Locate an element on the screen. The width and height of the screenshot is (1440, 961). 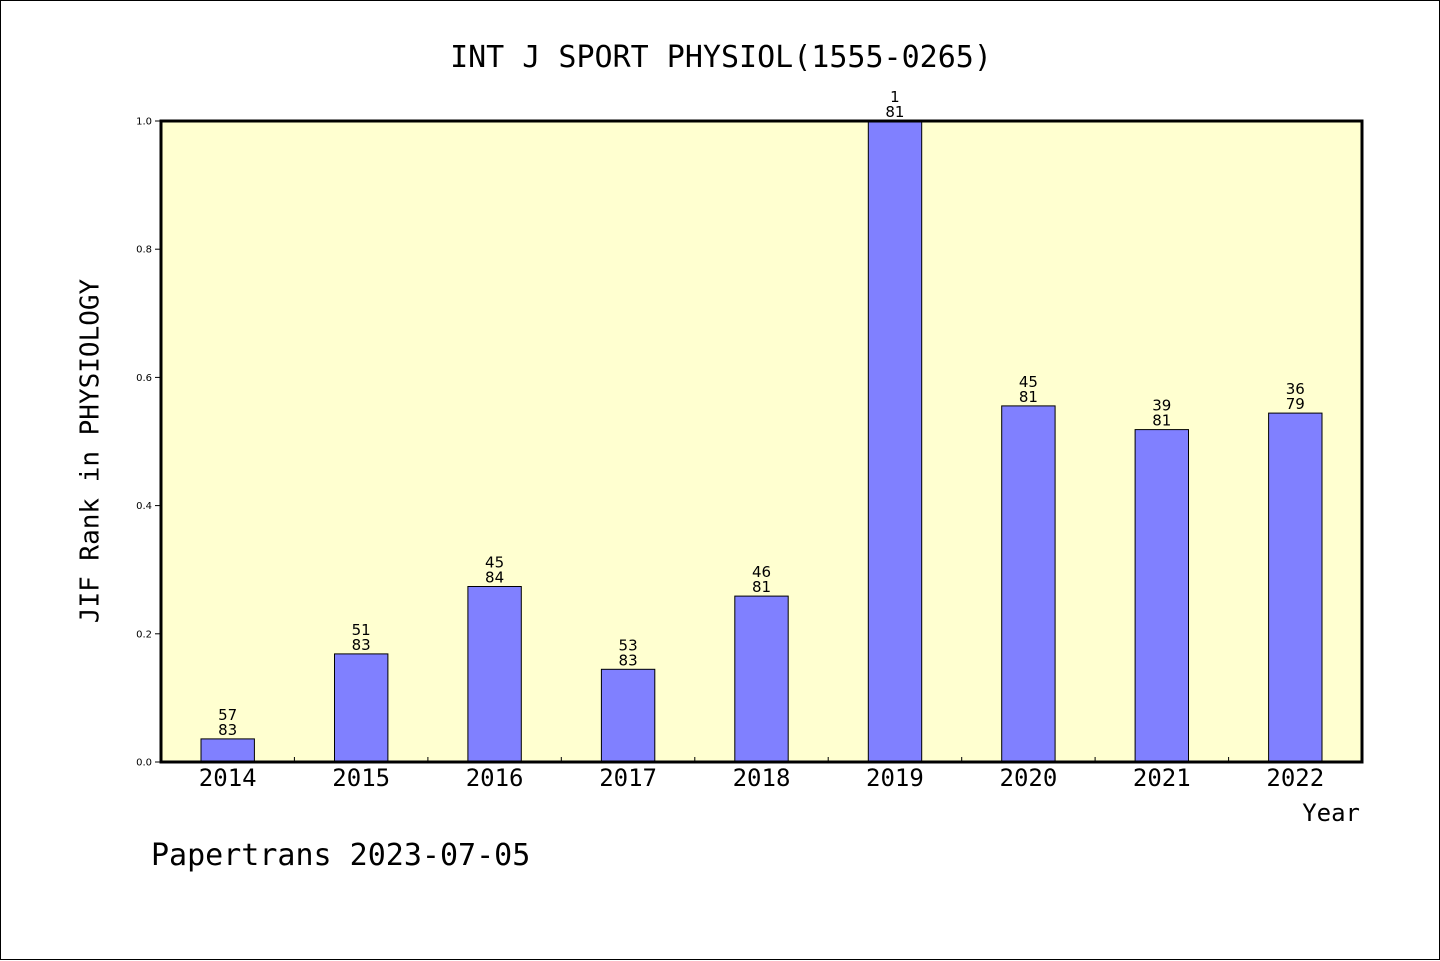
bar-2018 is located at coordinates (761, 679).